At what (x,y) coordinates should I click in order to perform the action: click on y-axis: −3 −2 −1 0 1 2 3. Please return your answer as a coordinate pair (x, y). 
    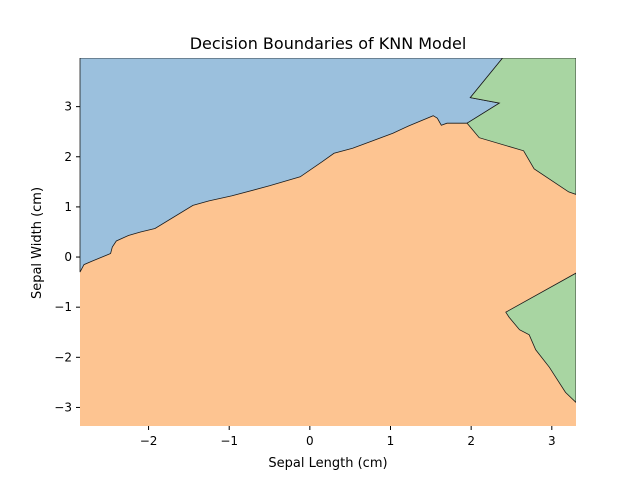
    Looking at the image, I should click on (67, 257).